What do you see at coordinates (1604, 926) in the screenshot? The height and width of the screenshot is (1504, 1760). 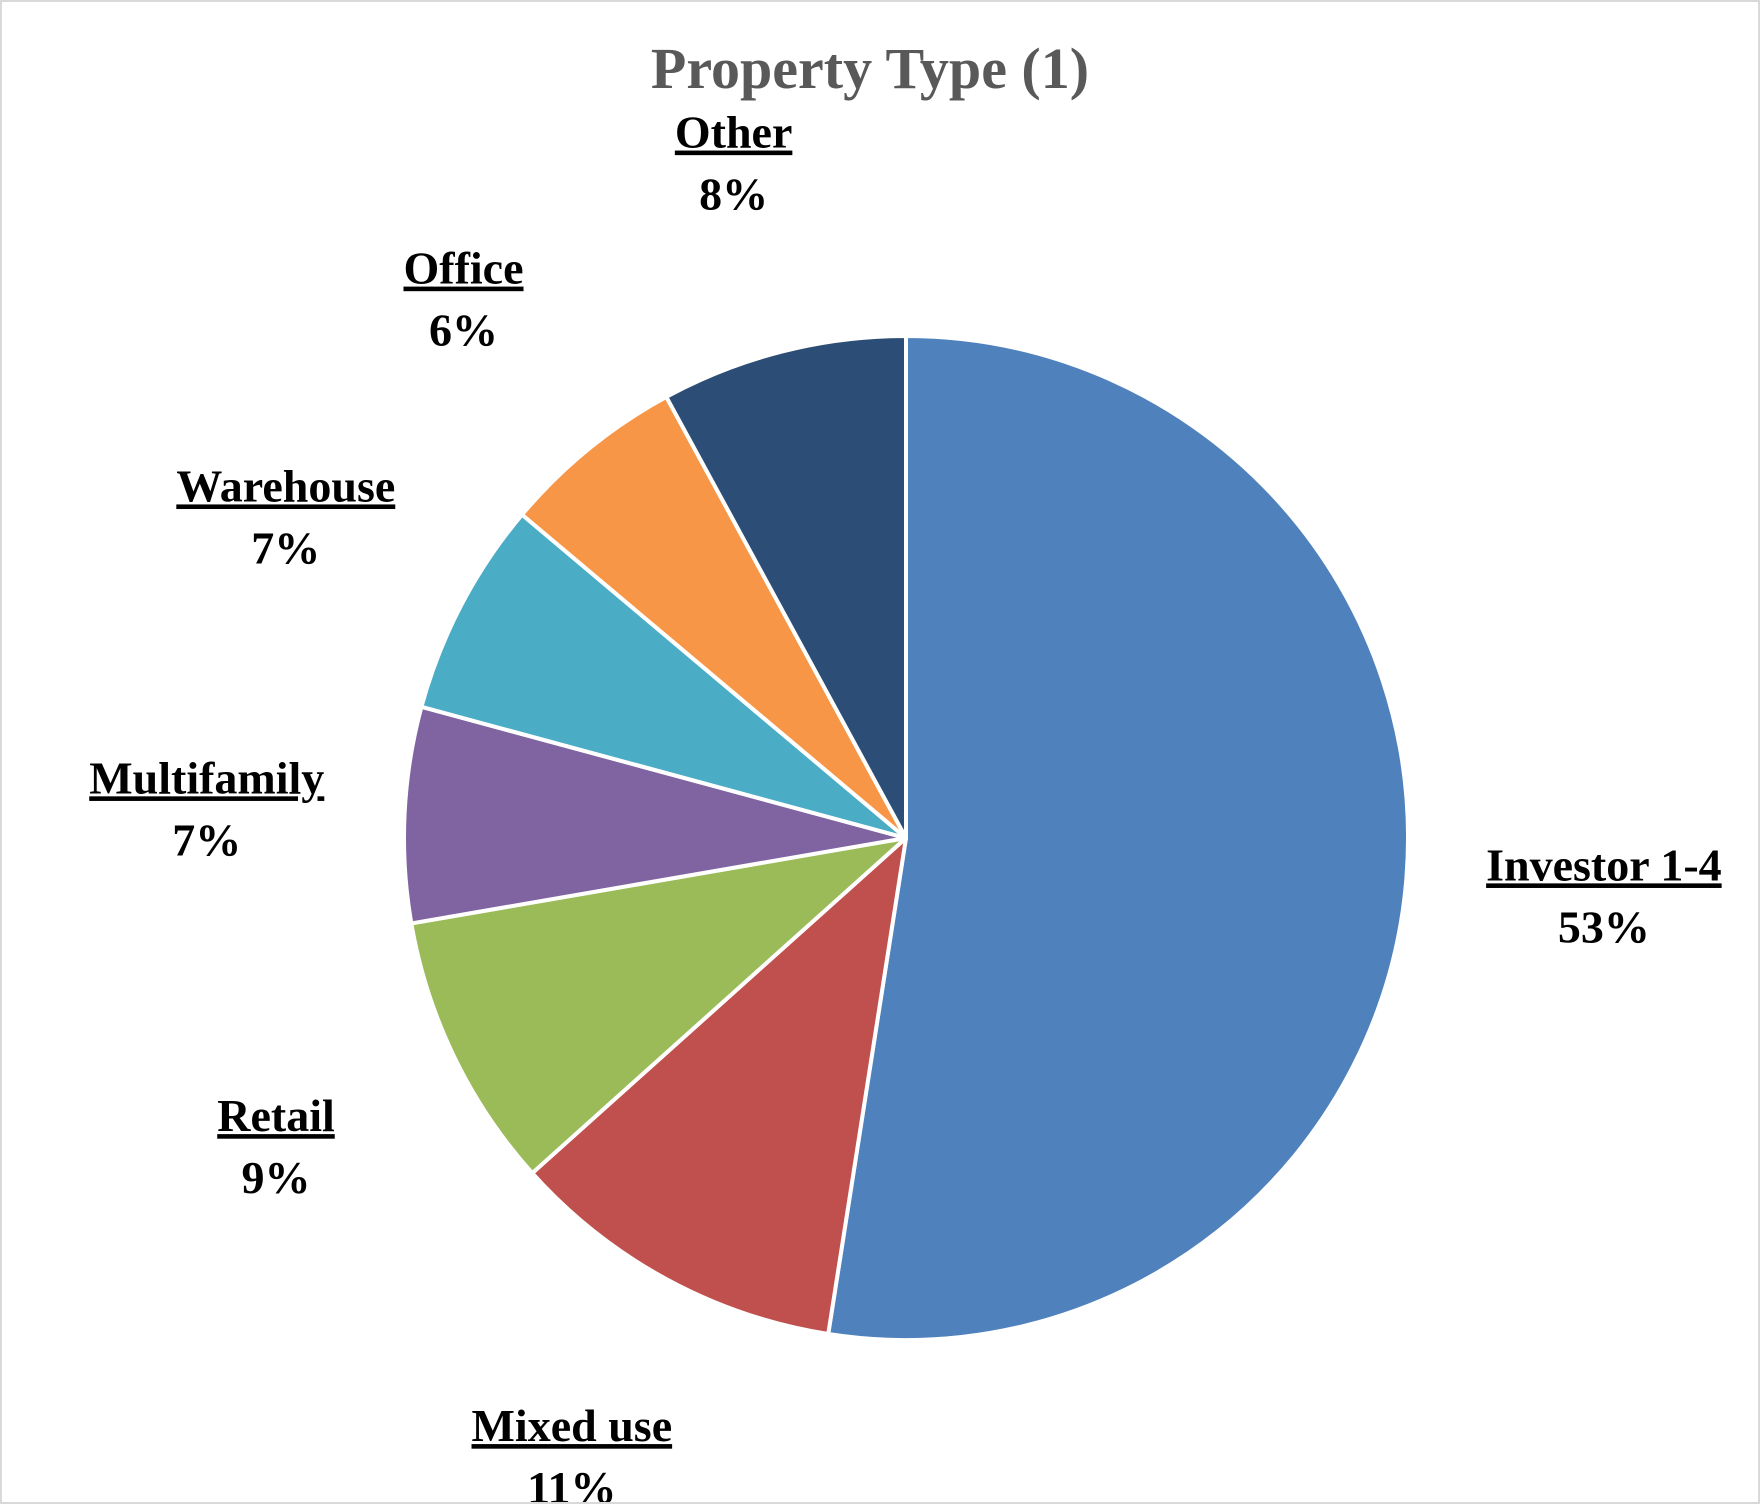 I see `slice-value-investor-1-4: 53%` at bounding box center [1604, 926].